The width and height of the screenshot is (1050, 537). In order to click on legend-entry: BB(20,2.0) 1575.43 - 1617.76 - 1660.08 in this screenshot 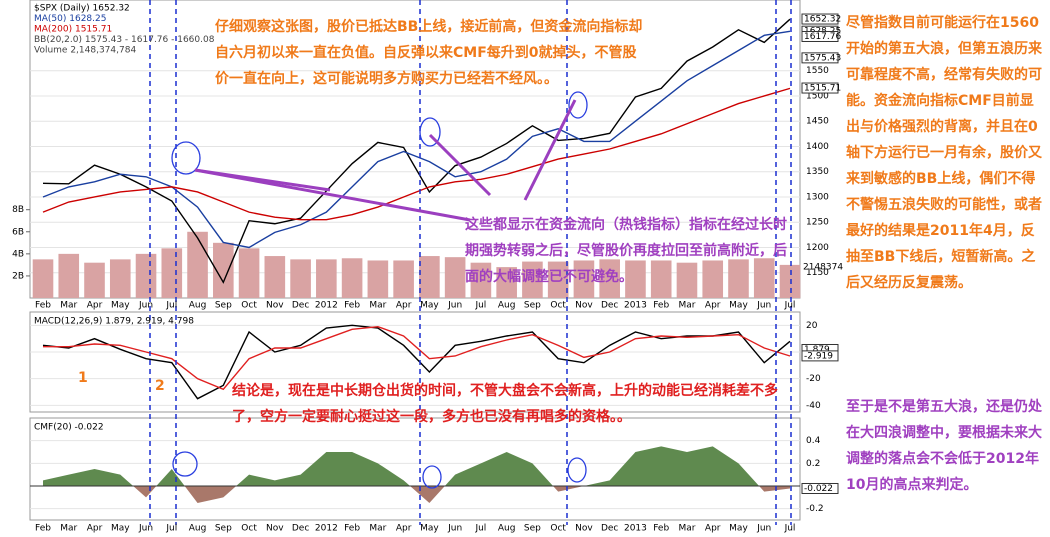, I will do `click(124, 40)`.